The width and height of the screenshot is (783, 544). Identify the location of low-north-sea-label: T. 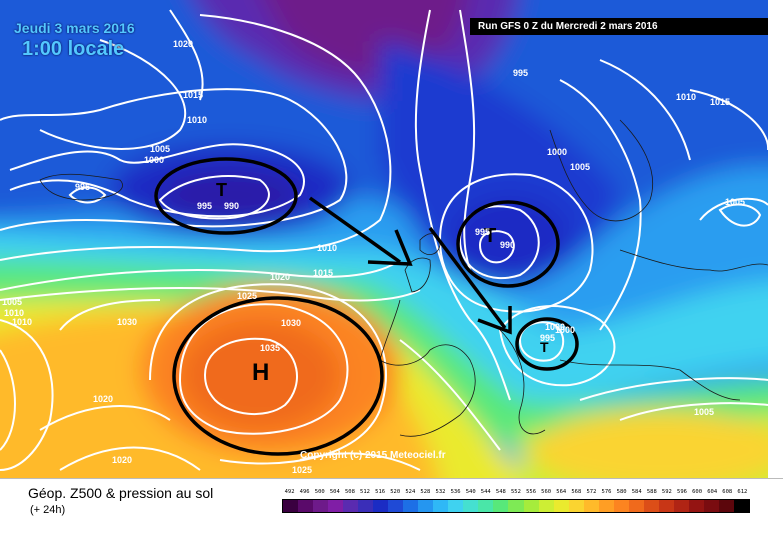
(490, 236).